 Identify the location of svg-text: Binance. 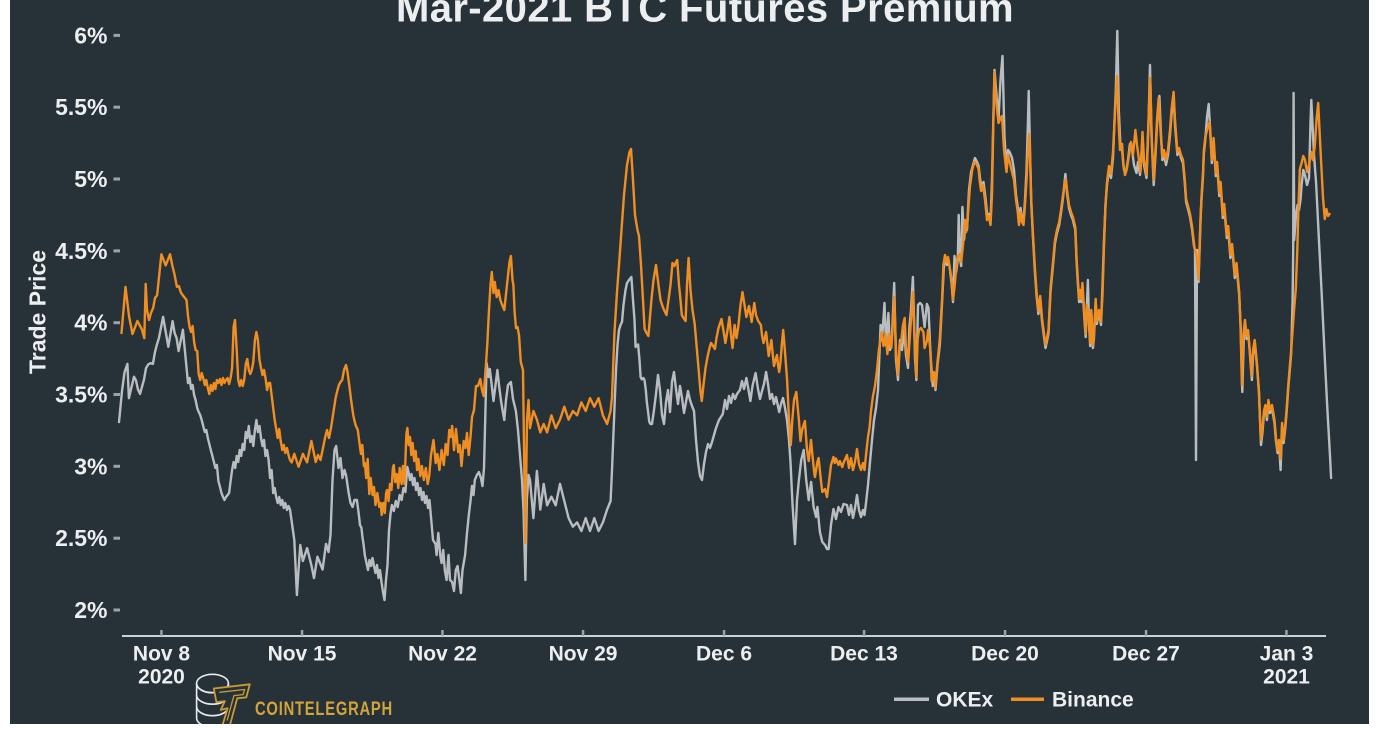
(1093, 700).